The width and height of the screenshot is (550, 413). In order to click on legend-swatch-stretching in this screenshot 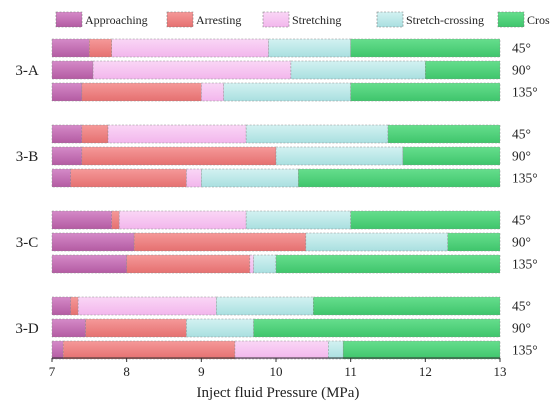, I will do `click(276, 19)`.